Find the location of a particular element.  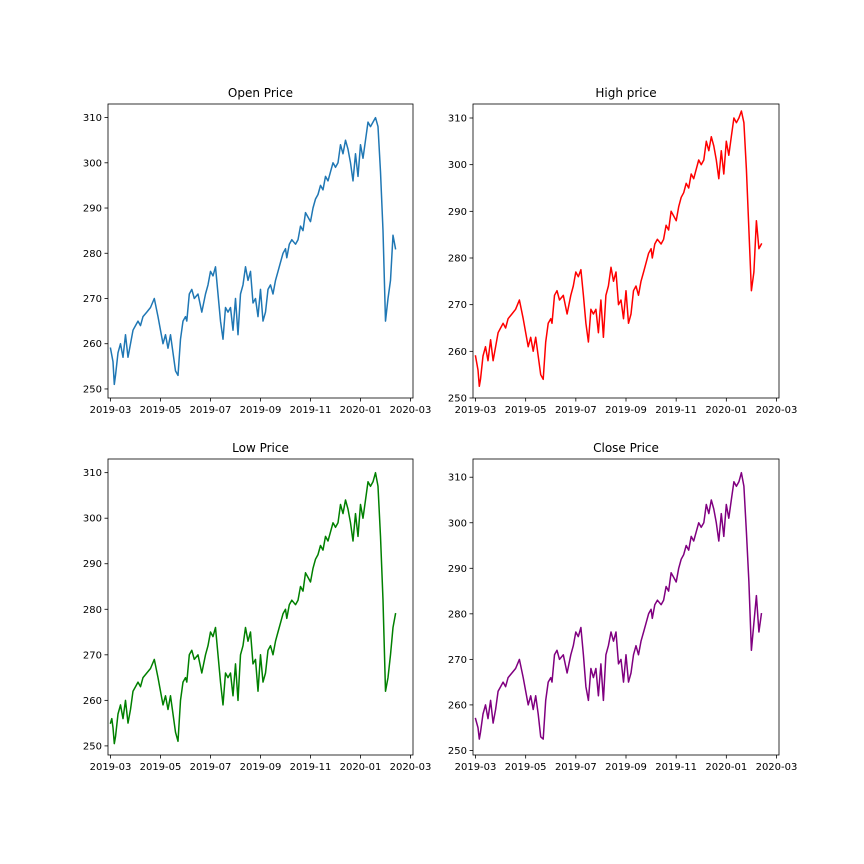

open-price-y-tick-label: 290 is located at coordinates (92, 209).